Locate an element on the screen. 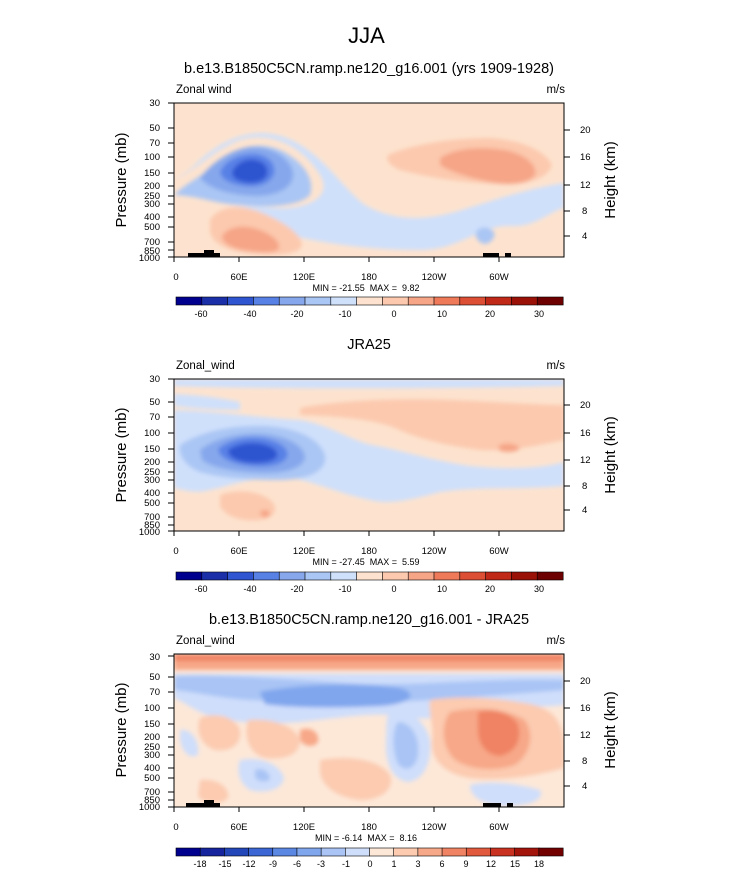  colorbar-label: -40 is located at coordinates (249, 589).